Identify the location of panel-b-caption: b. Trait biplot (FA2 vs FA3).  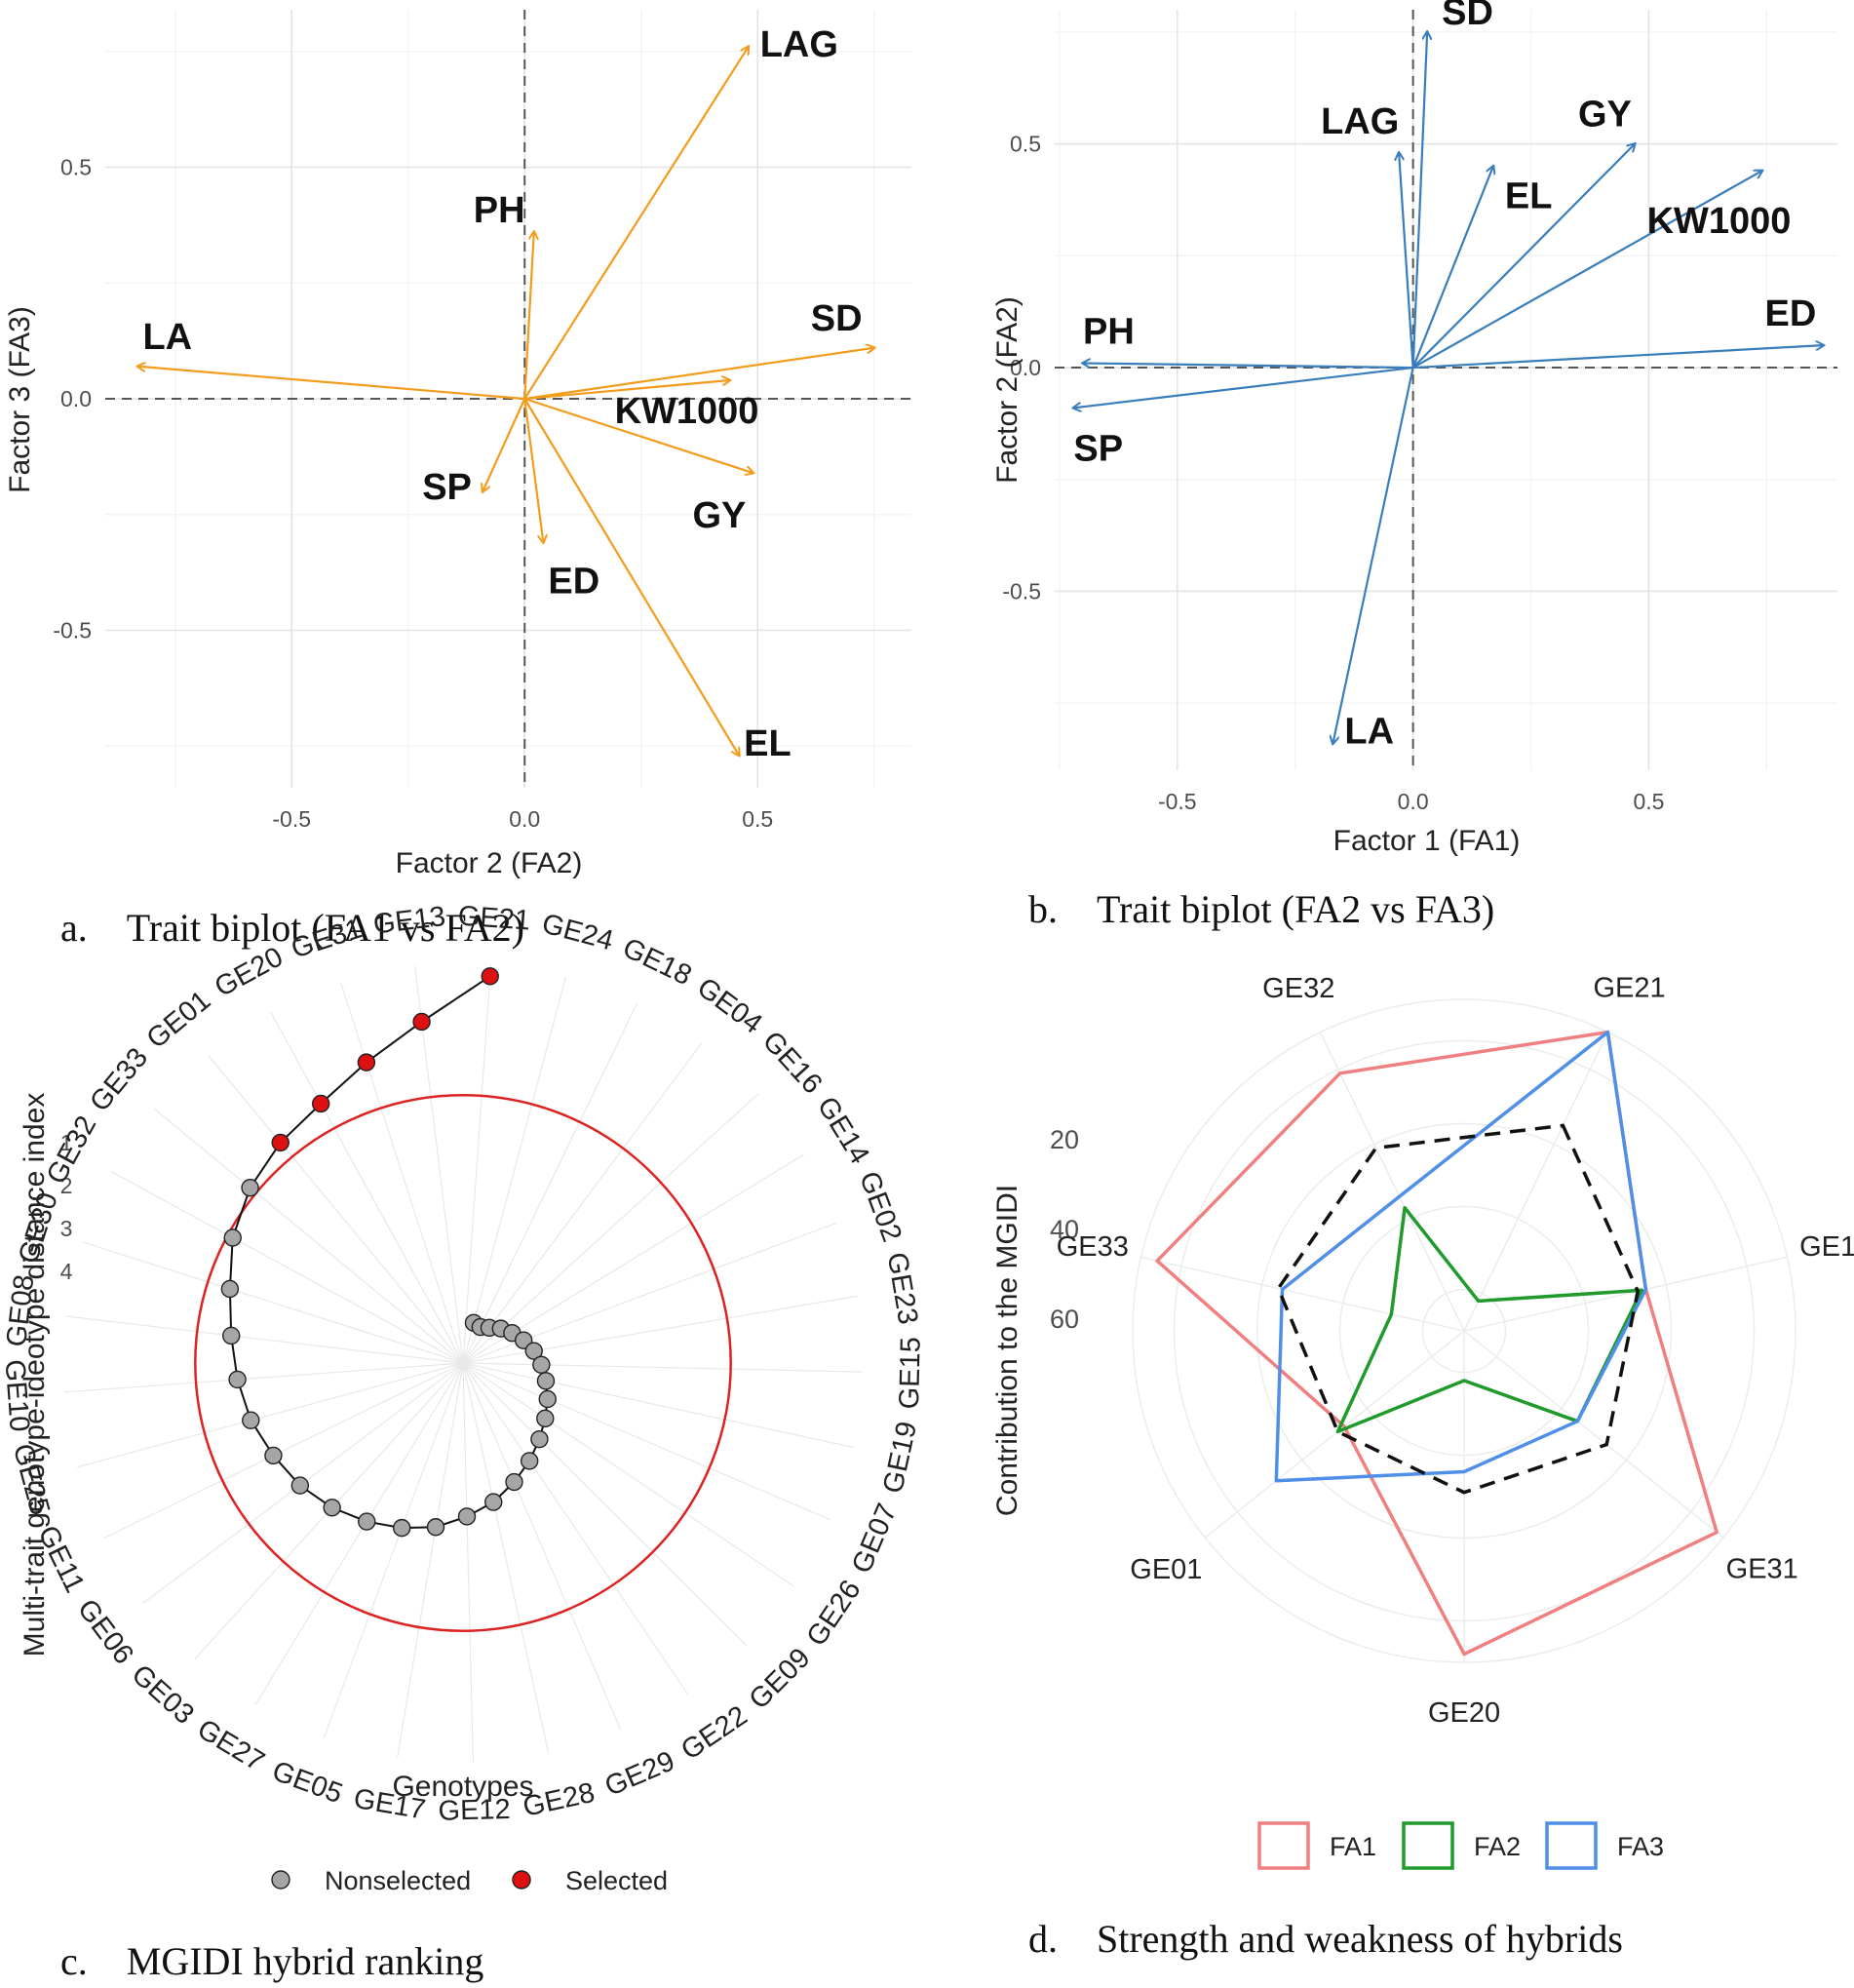
(1261, 909).